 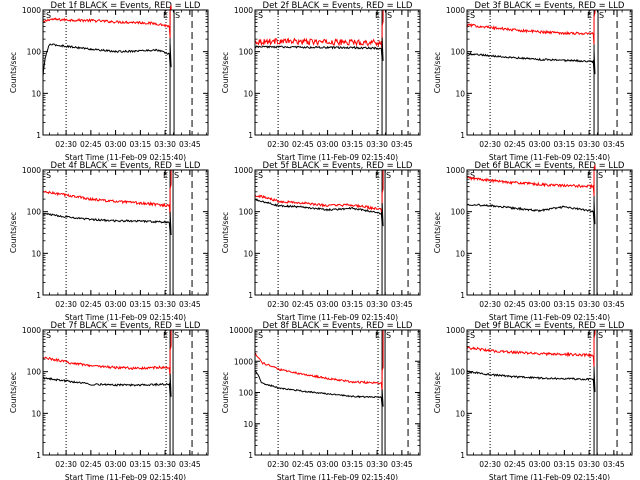 What do you see at coordinates (241, 330) in the screenshot?
I see `y-tick-label: 10000` at bounding box center [241, 330].